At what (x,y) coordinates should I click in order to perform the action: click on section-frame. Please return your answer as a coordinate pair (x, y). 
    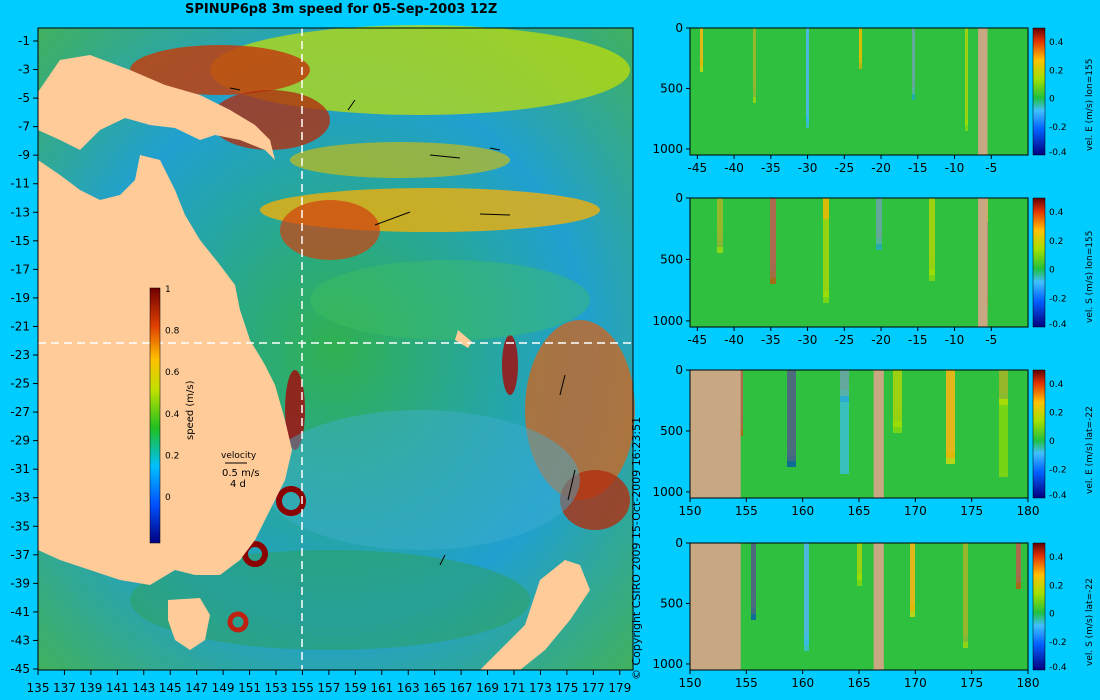
    Looking at the image, I should click on (859, 262).